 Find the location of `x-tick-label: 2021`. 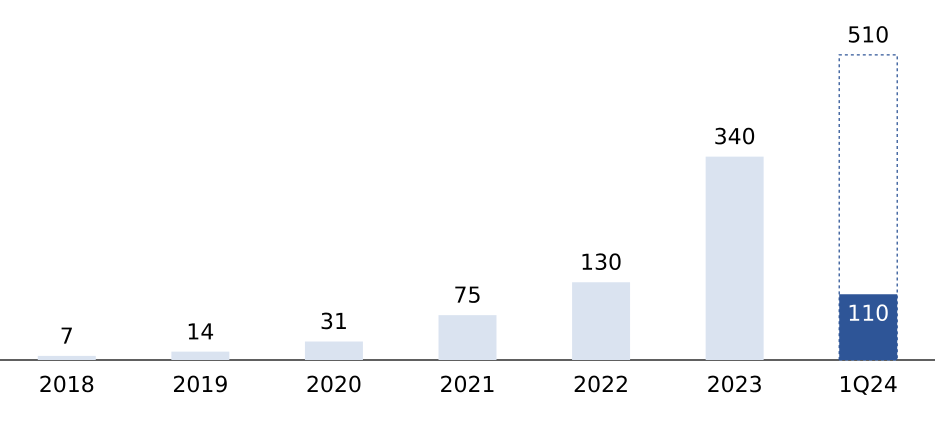

x-tick-label: 2021 is located at coordinates (467, 384).